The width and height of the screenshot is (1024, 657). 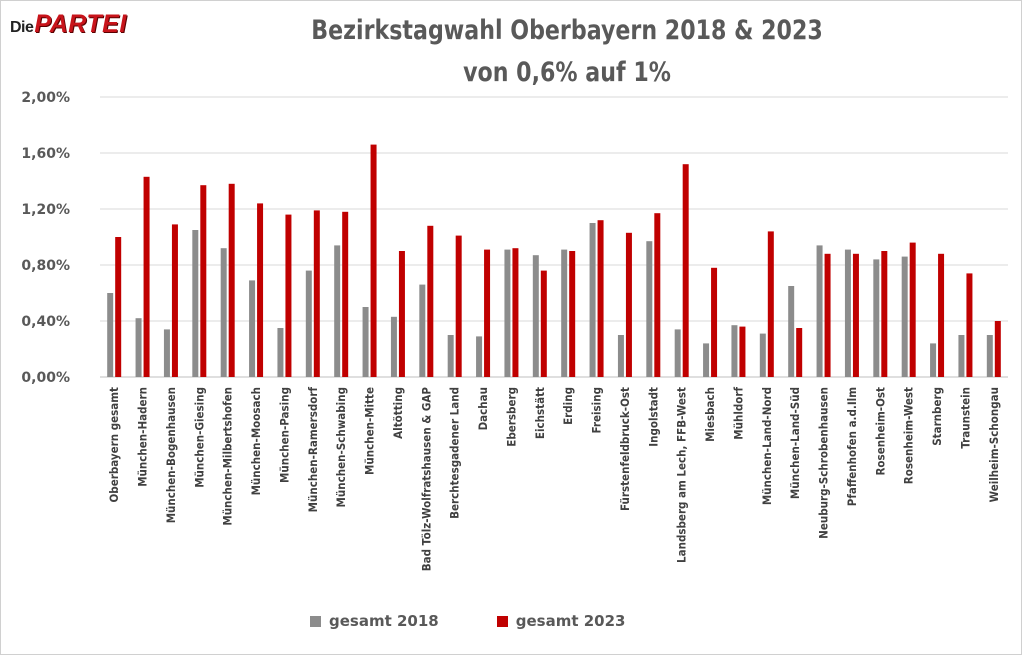 I want to click on x-tick-label: München-Pasing, so click(x=284, y=435).